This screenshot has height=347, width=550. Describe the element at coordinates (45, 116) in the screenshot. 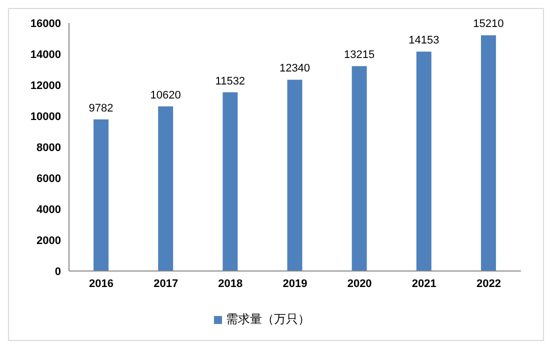

I see `y-tick-label: 10000` at that location.